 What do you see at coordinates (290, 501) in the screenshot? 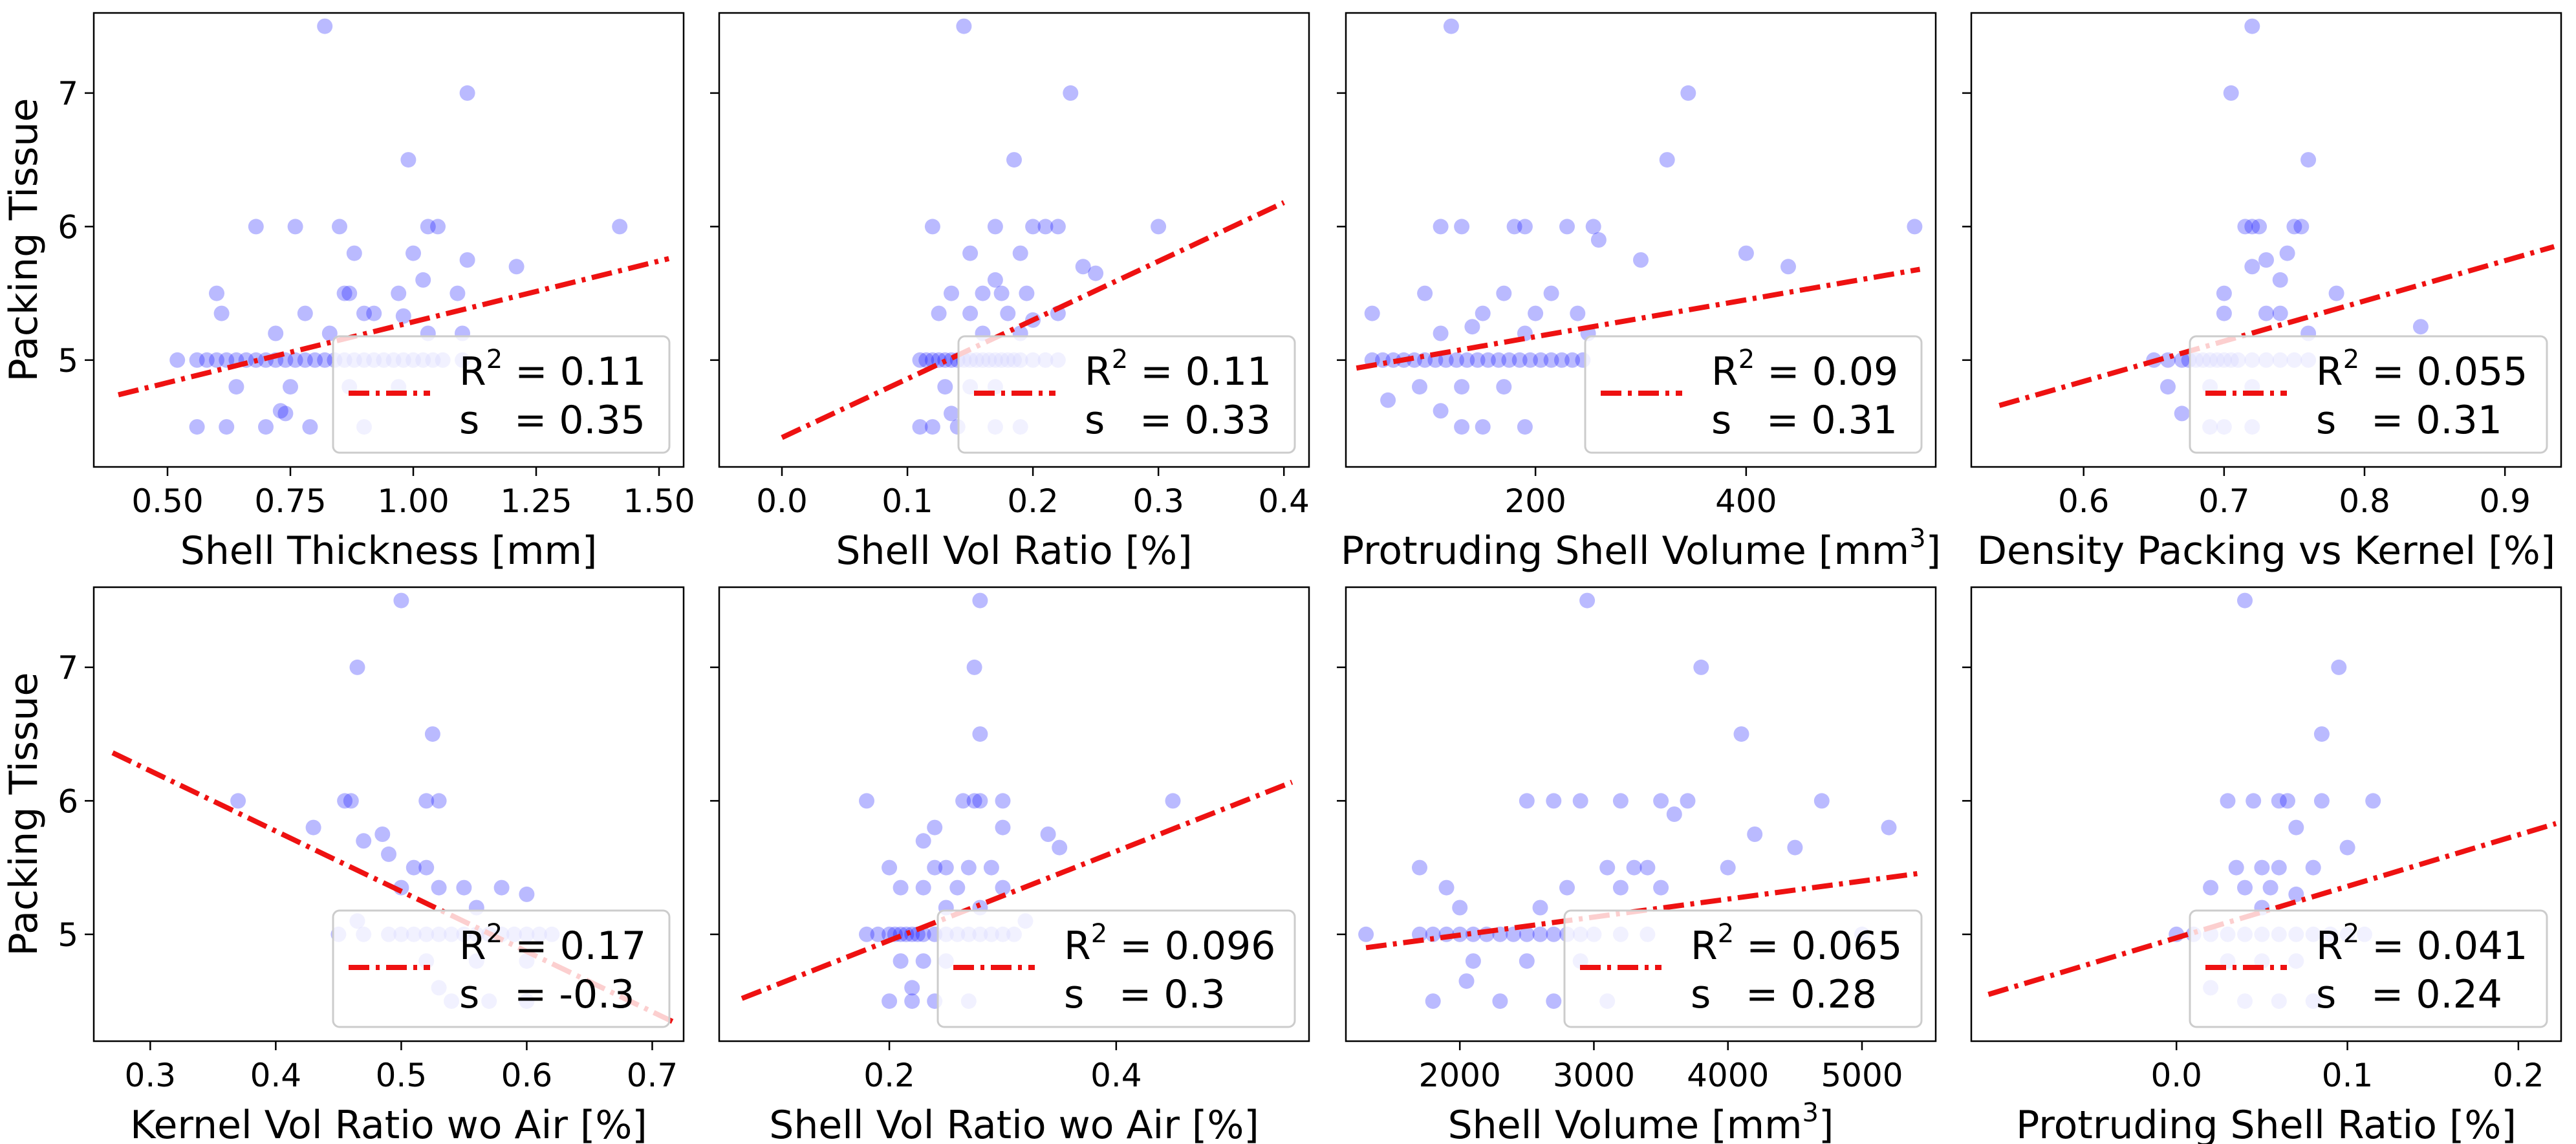
I see `x-tick-label: 0.75` at bounding box center [290, 501].